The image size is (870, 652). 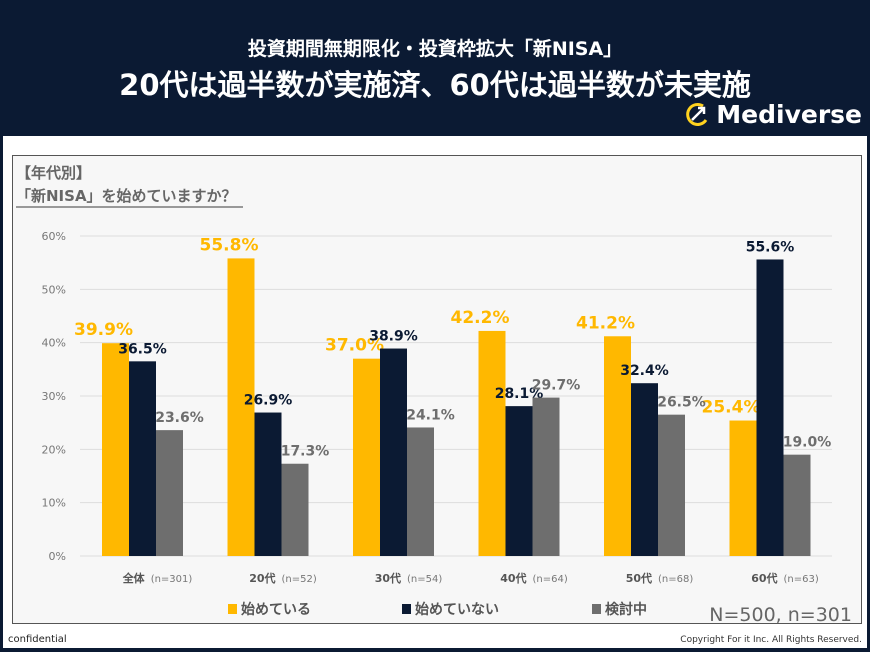 I want to click on panel-title-2: 「新NISA」を始めていますか？, so click(x=129, y=196).